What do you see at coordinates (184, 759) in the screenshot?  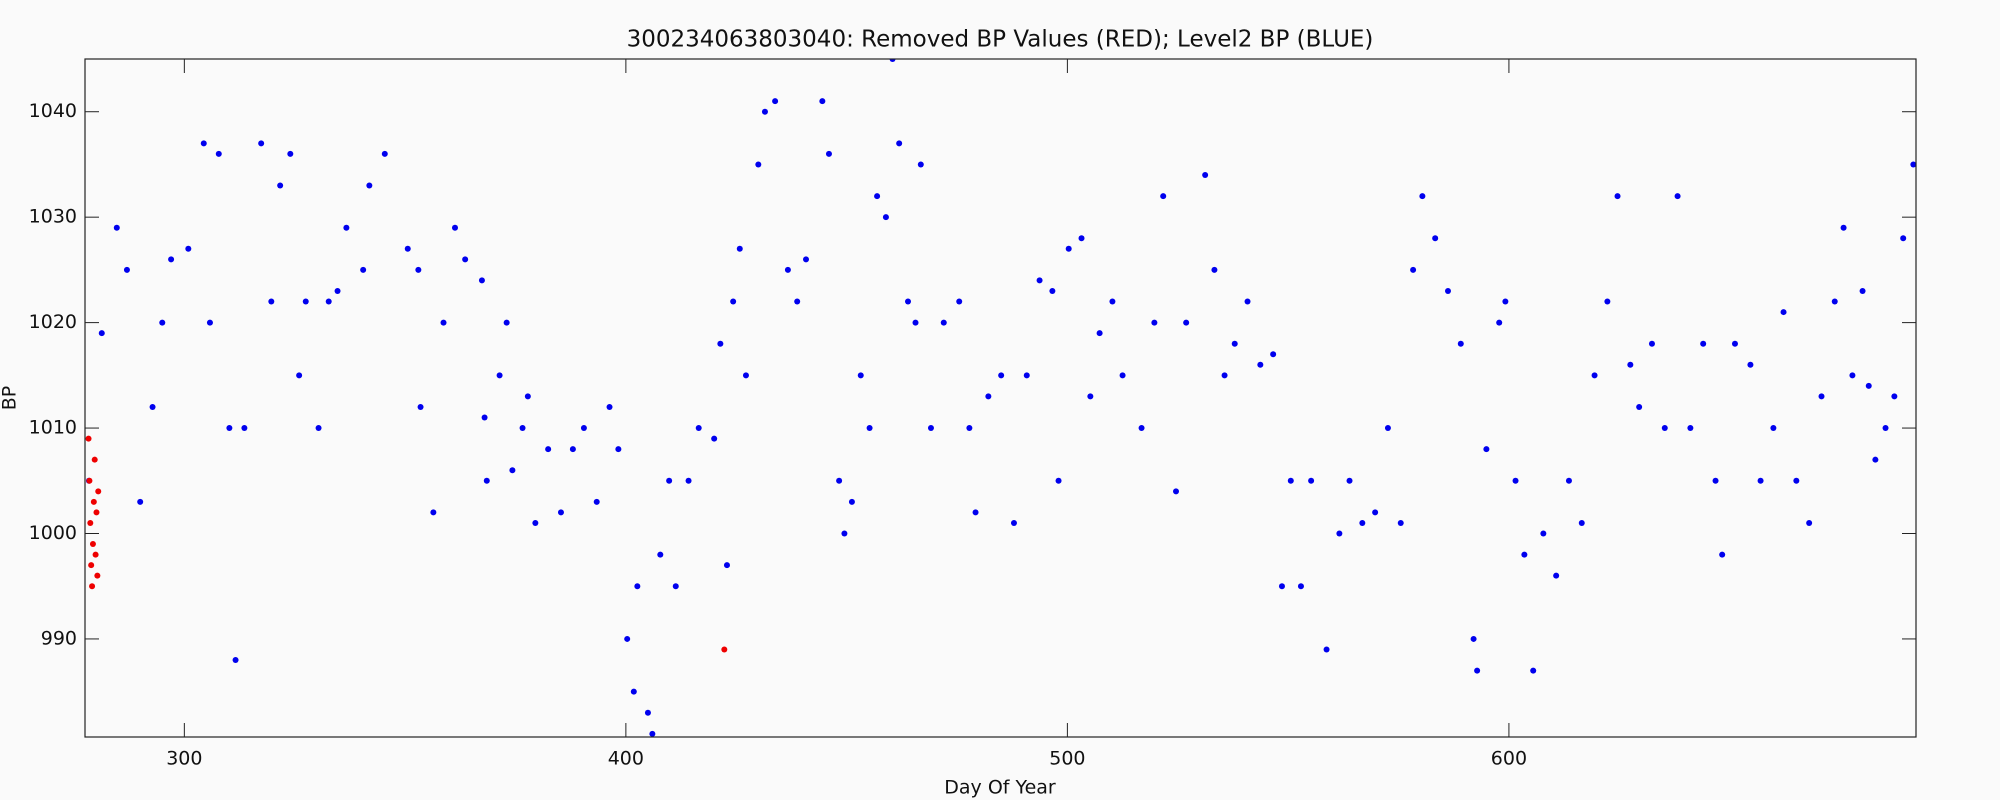 I see `x-tick-label: 300` at bounding box center [184, 759].